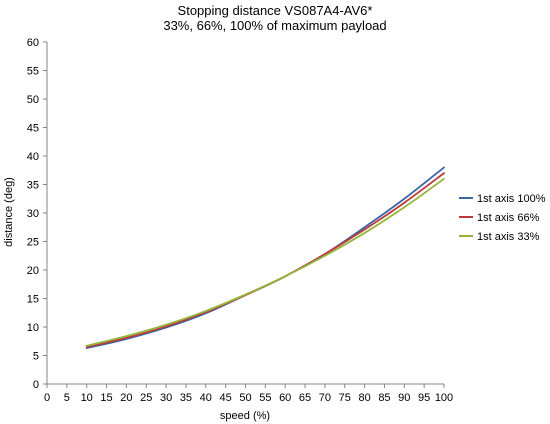 This screenshot has width=550, height=424. Describe the element at coordinates (424, 398) in the screenshot. I see `x-tick-label: 95` at that location.